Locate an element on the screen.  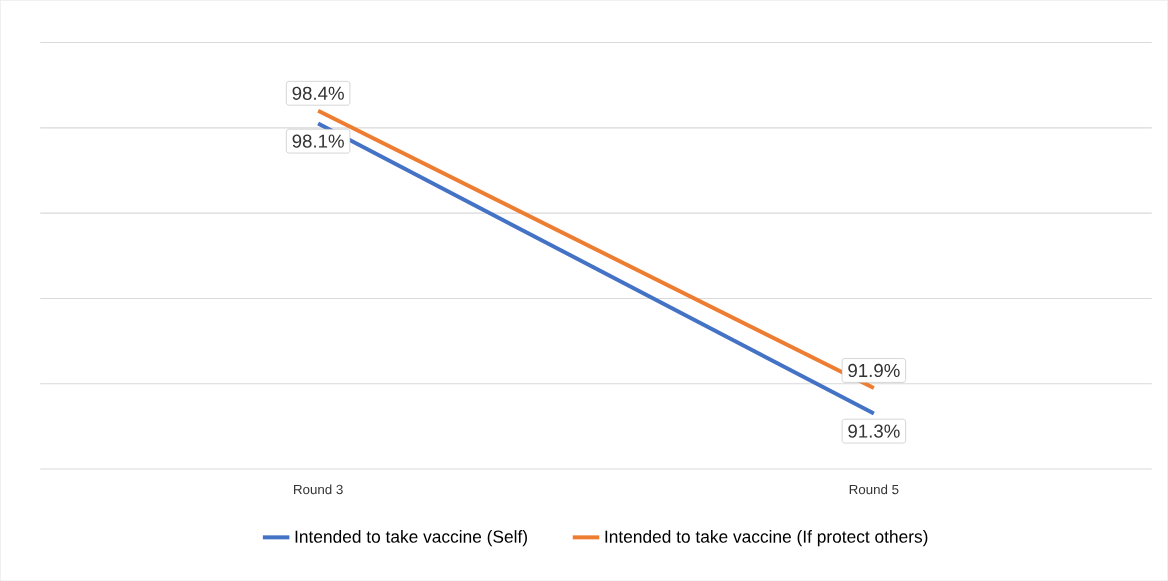
data-label: 91.3% is located at coordinates (874, 431).